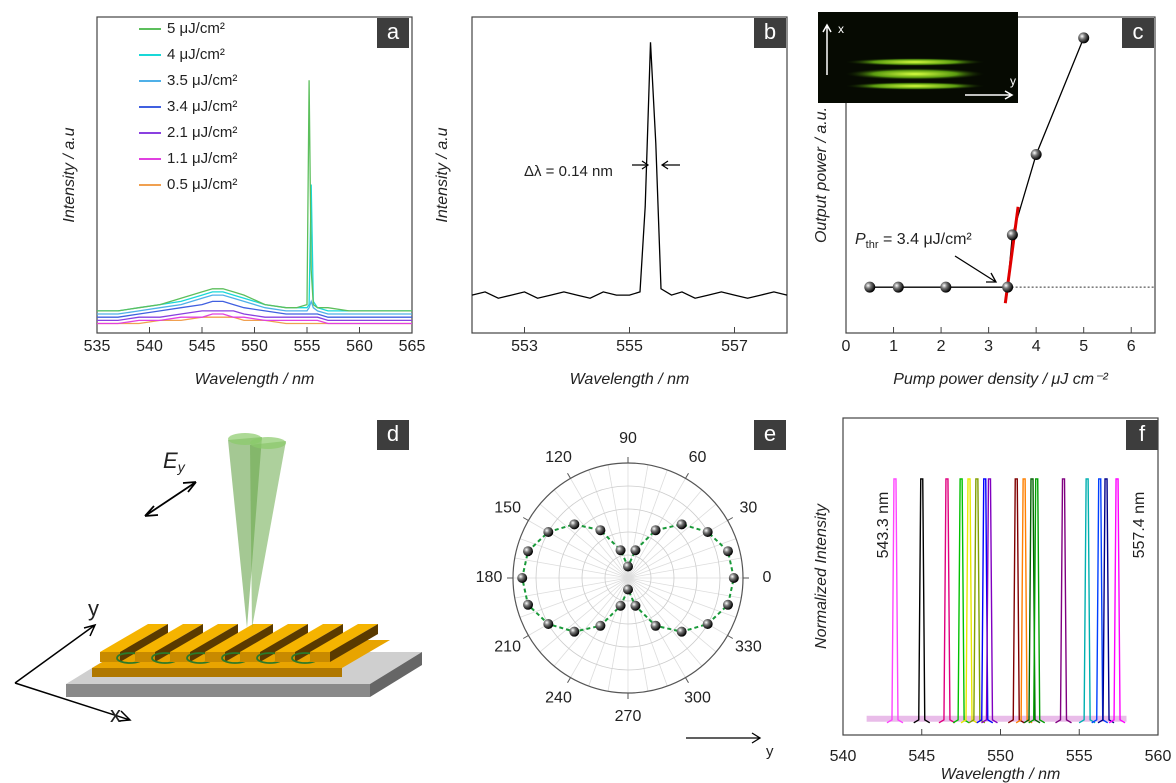 The image size is (1176, 783). Describe the element at coordinates (396, 674) in the screenshot. I see `substrate-side` at that location.